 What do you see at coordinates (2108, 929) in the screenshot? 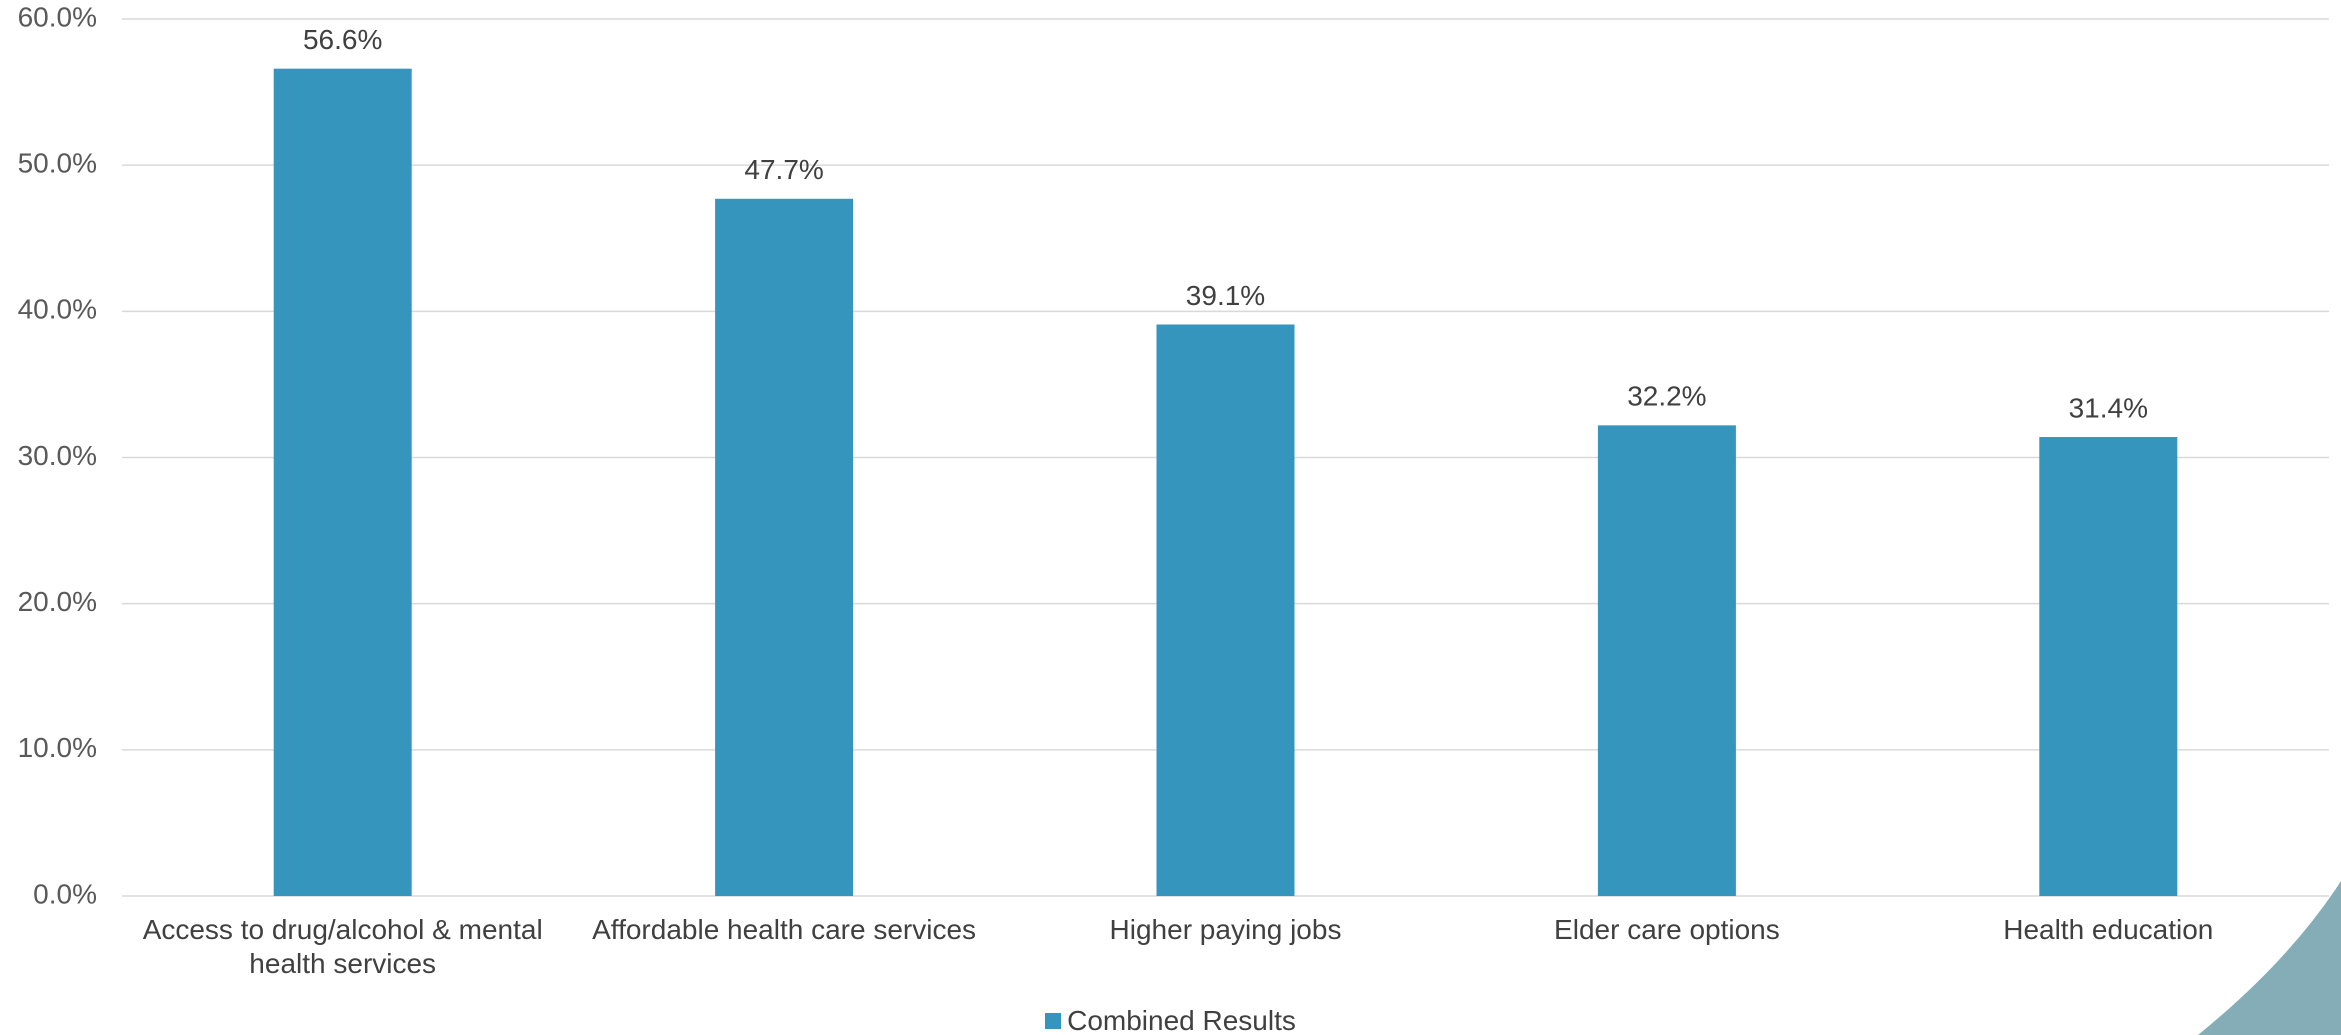
I see `x-tick-label: Health education` at bounding box center [2108, 929].